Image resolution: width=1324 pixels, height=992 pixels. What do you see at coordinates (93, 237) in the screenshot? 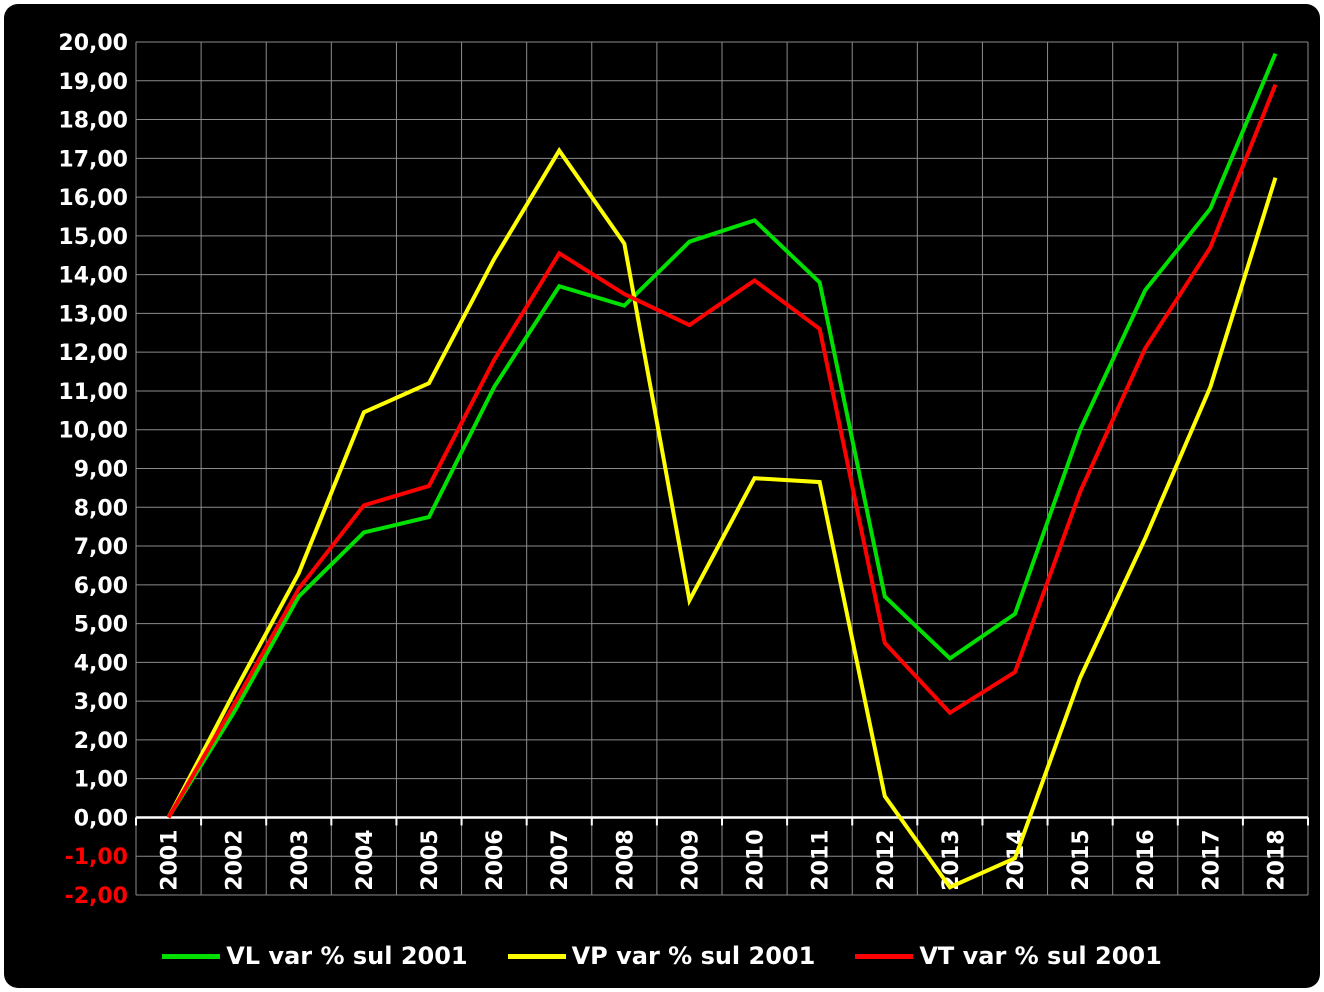
I see `y-tick-label-17: 15,00` at bounding box center [93, 237].